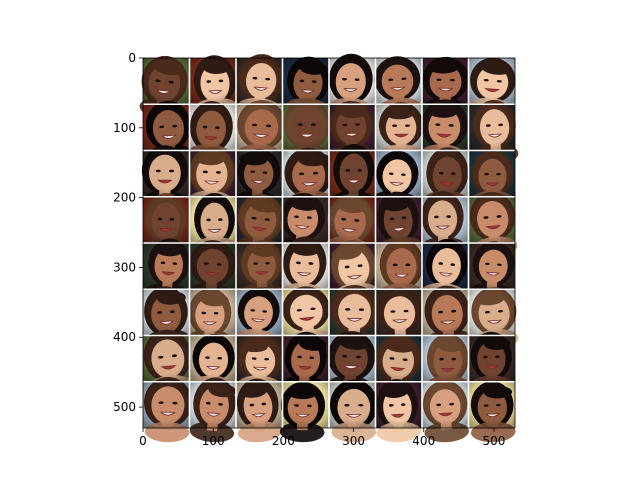  What do you see at coordinates (124, 337) in the screenshot?
I see `y-tick-label: 400` at bounding box center [124, 337].